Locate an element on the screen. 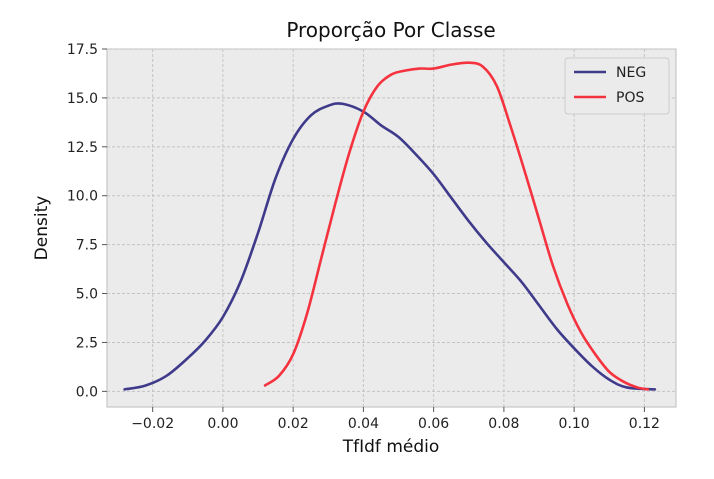  x-tick-label: 0.00 is located at coordinates (222, 424).